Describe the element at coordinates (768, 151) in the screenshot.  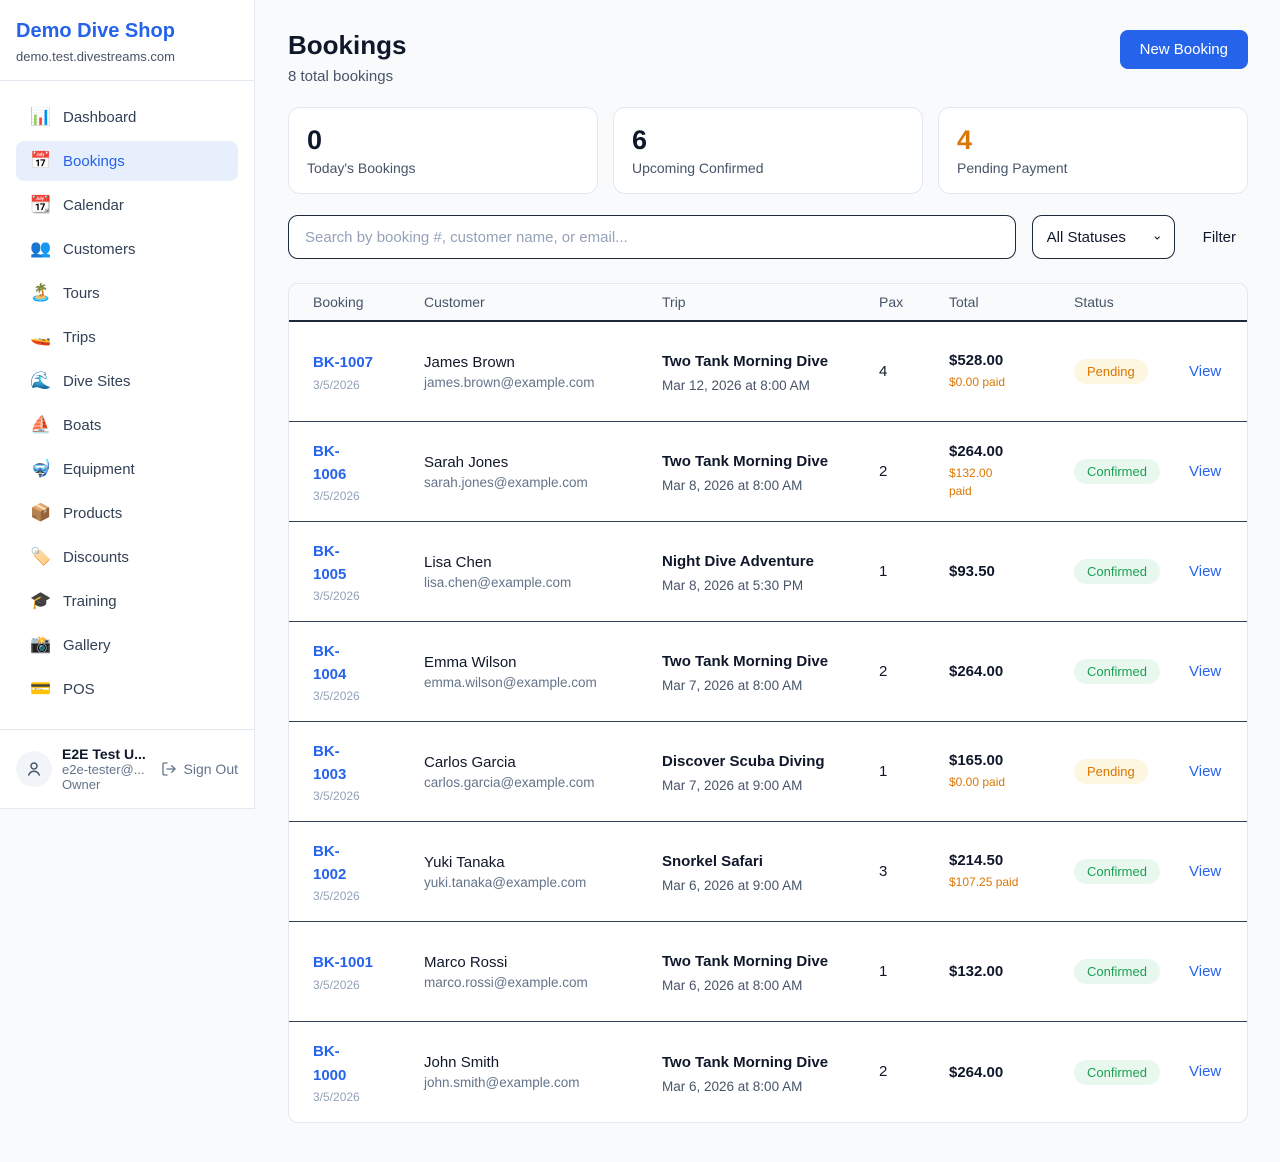
I see `stat-card: 6 Upcoming Confirmed` at that location.